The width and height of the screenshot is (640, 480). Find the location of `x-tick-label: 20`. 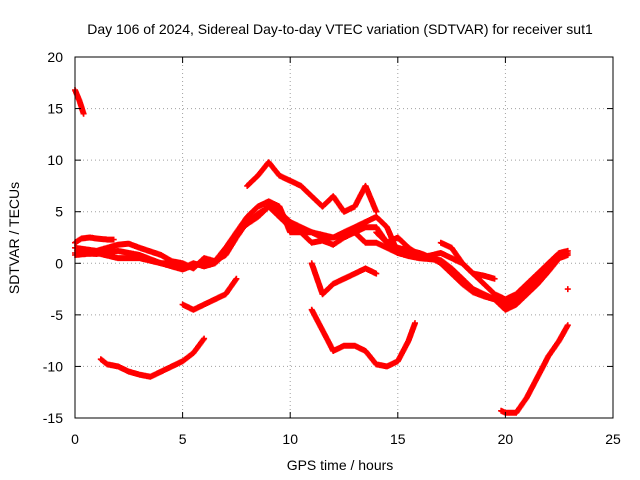

x-tick-label: 20 is located at coordinates (506, 439).